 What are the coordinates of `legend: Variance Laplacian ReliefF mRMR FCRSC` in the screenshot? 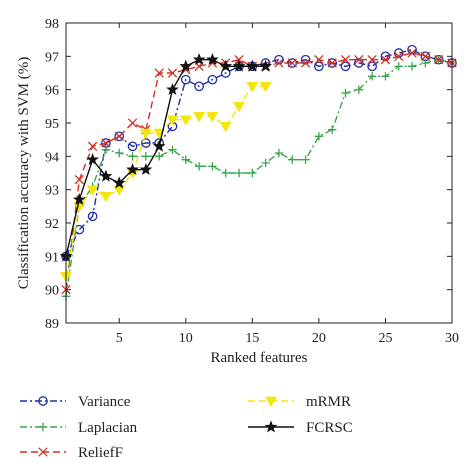 It's located at (186, 427).